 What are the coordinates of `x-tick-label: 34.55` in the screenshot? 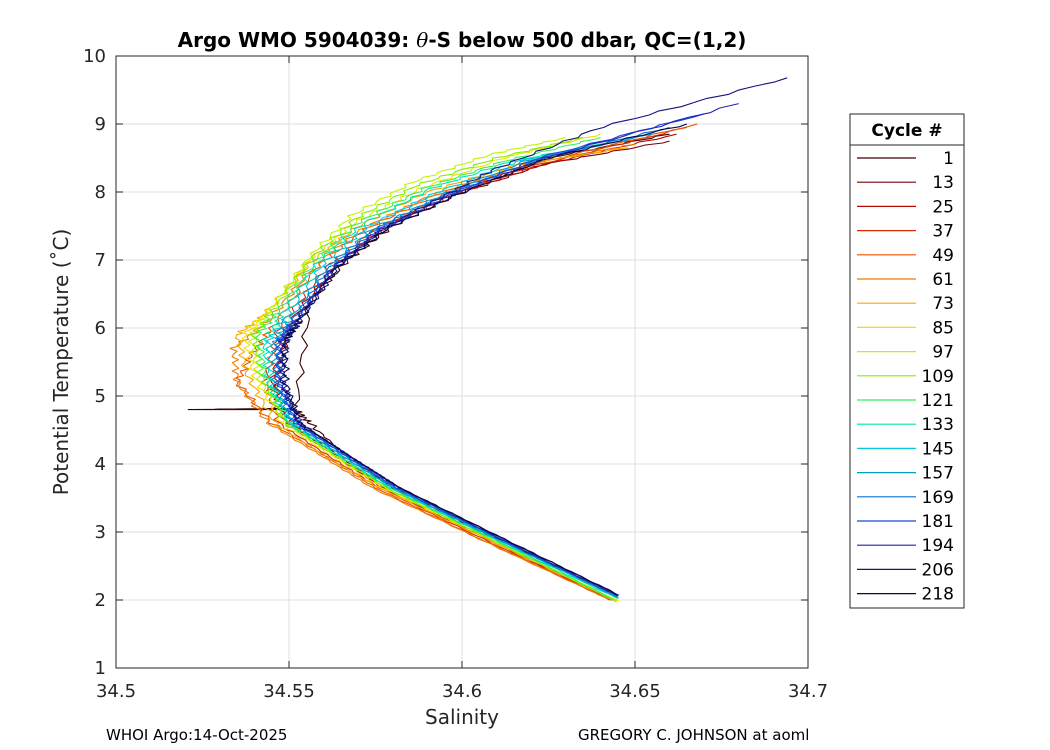 It's located at (289, 691).